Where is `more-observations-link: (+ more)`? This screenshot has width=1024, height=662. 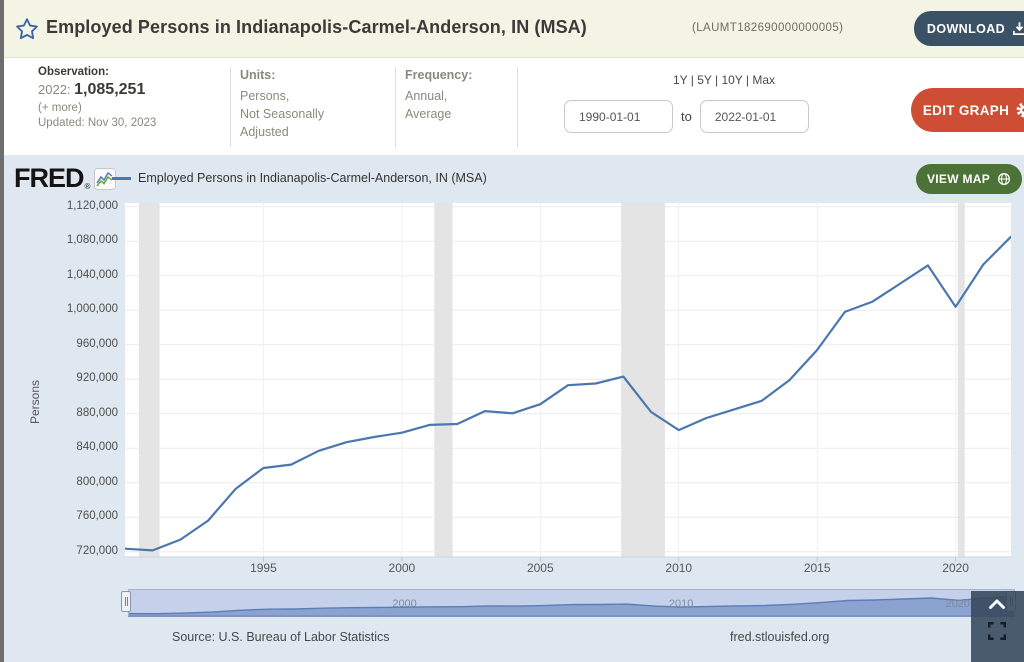 more-observations-link: (+ more) is located at coordinates (60, 108).